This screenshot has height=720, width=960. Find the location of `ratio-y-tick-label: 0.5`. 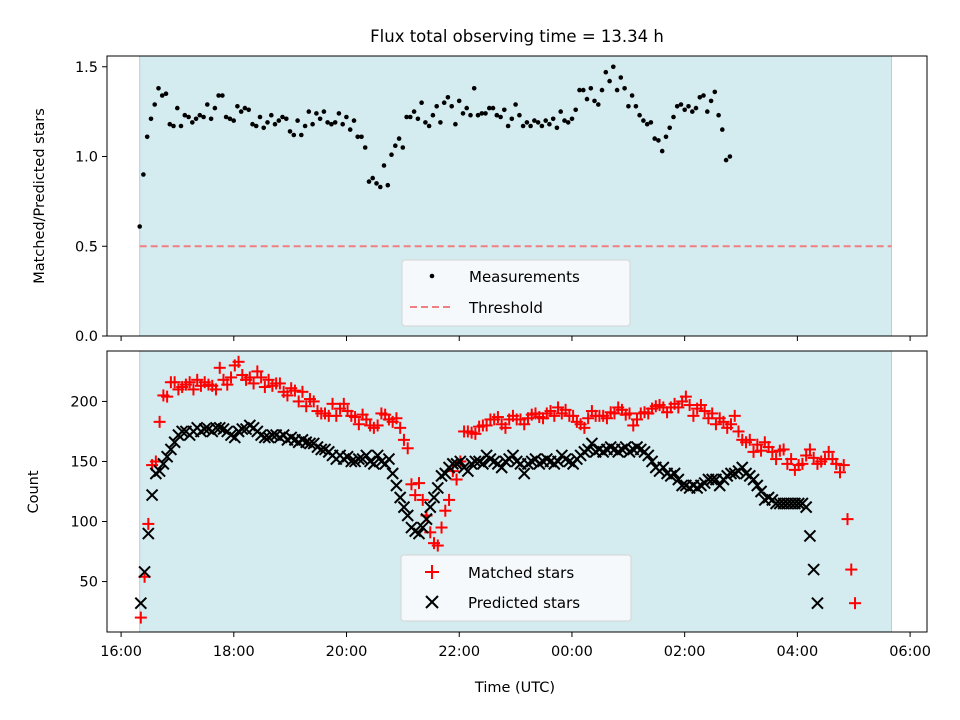

ratio-y-tick-label: 0.5 is located at coordinates (86, 247).